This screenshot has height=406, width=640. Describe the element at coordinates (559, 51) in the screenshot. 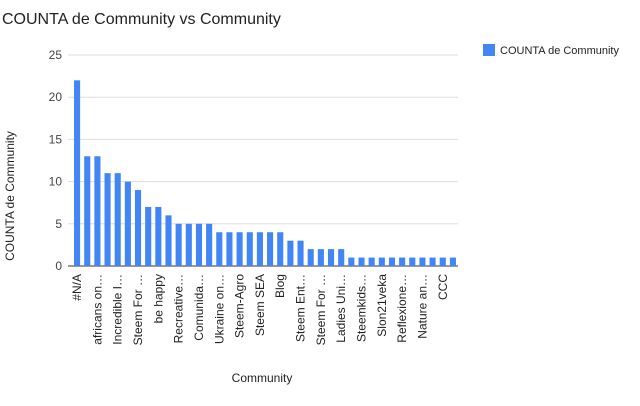

I see `legend-label: COUNTA de Community` at that location.